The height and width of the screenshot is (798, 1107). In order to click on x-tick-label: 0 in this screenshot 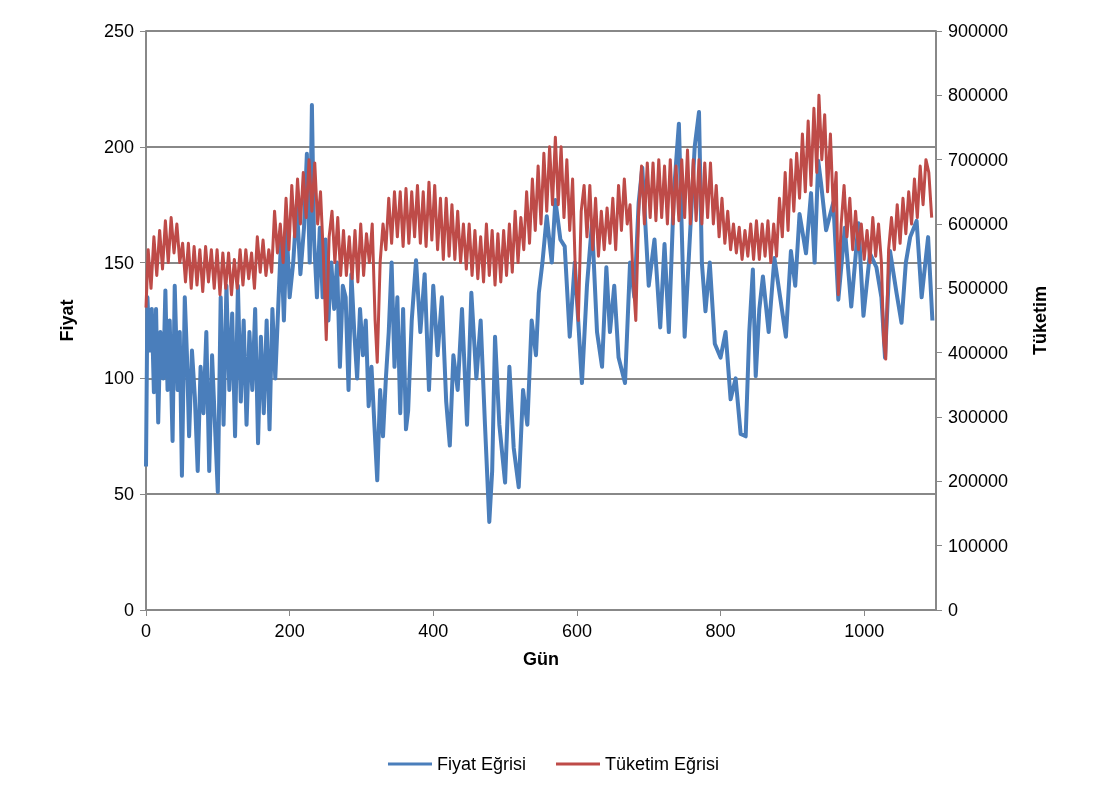, I will do `click(146, 631)`.